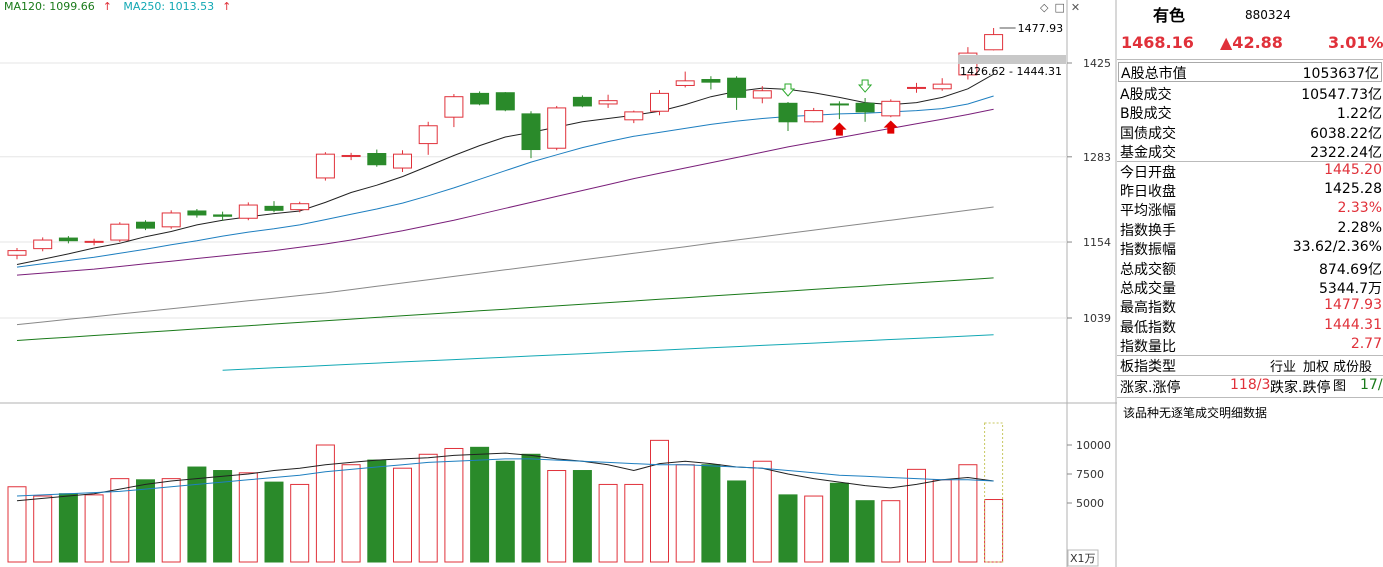  I want to click on price-tick-label: 1283, so click(1097, 157).